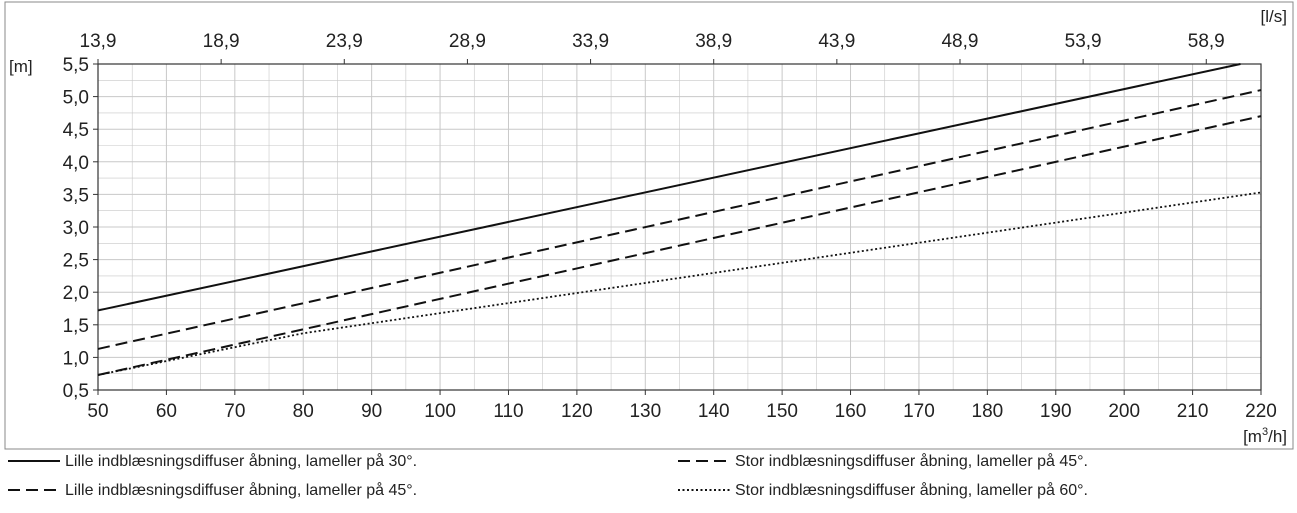 This screenshot has width=1297, height=513. What do you see at coordinates (76, 326) in the screenshot?
I see `y-tick-label: 1,5` at bounding box center [76, 326].